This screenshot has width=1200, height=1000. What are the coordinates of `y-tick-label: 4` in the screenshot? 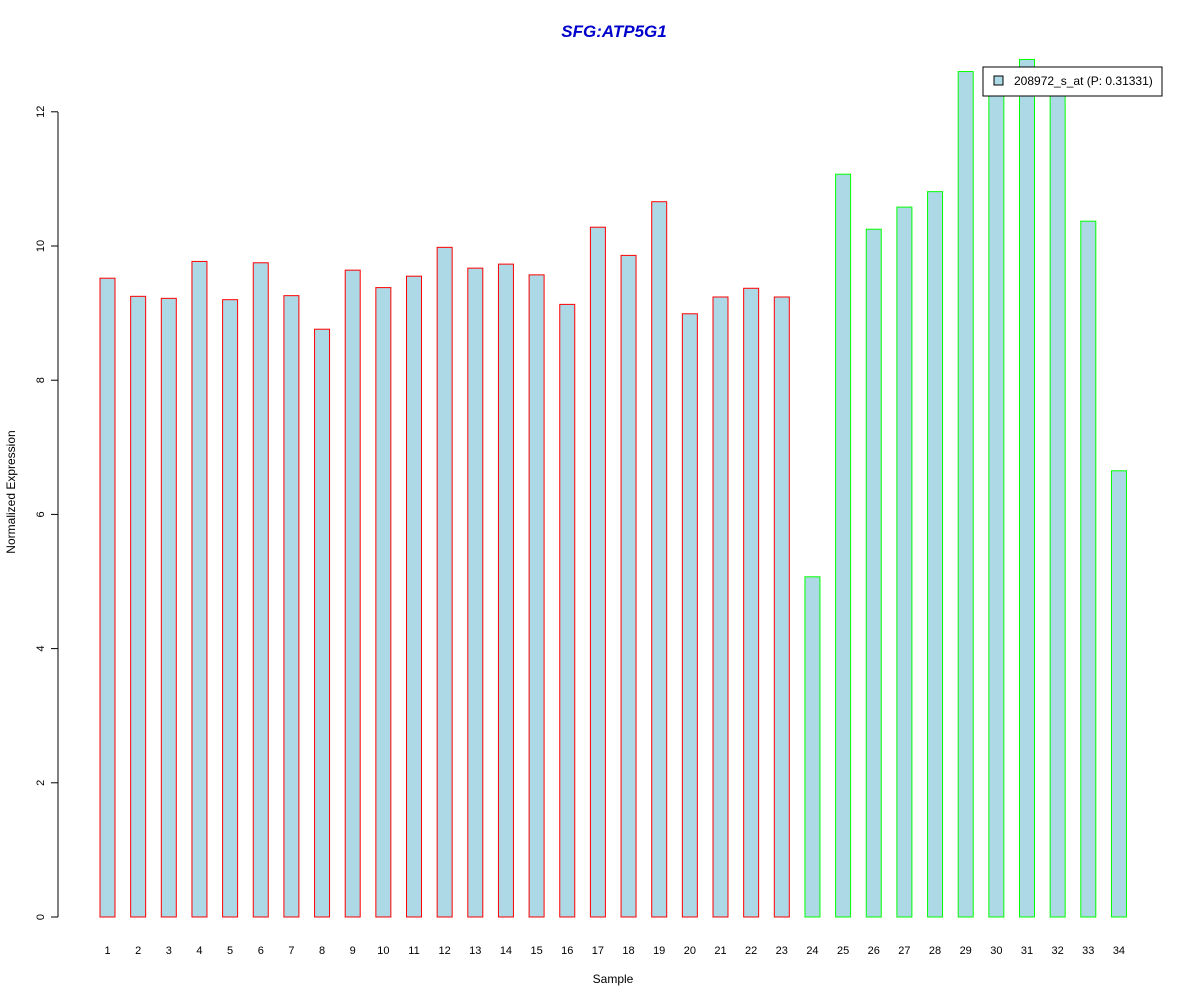 It's located at (41, 649).